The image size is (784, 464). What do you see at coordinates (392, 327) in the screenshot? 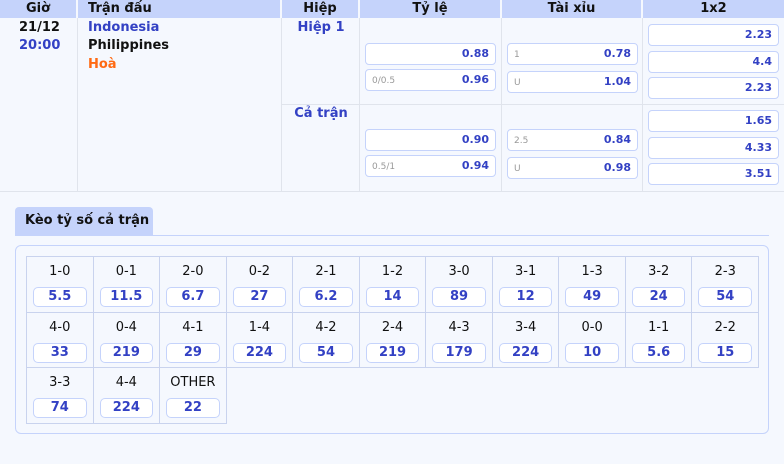
I see `score-label: 2-4` at bounding box center [392, 327].